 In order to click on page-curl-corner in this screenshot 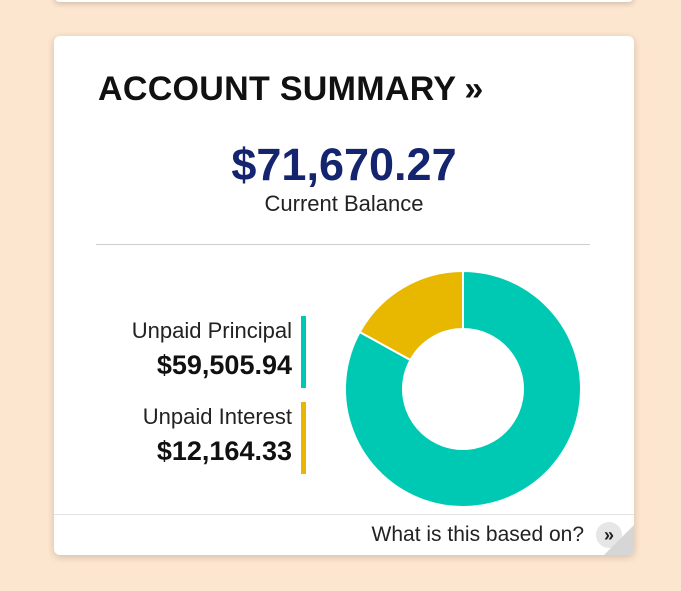, I will do `click(619, 540)`.